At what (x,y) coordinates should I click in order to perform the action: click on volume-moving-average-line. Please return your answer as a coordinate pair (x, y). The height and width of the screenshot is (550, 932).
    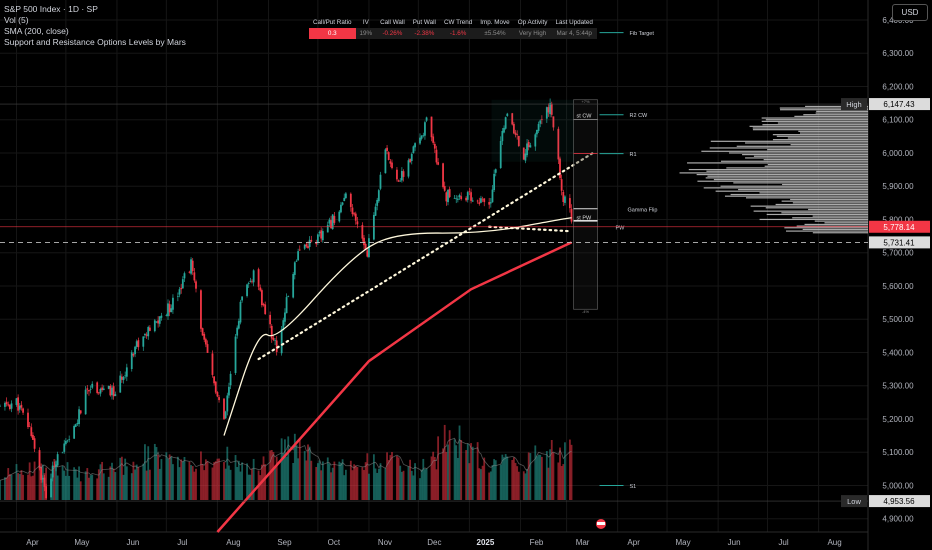
    Looking at the image, I should click on (286, 459).